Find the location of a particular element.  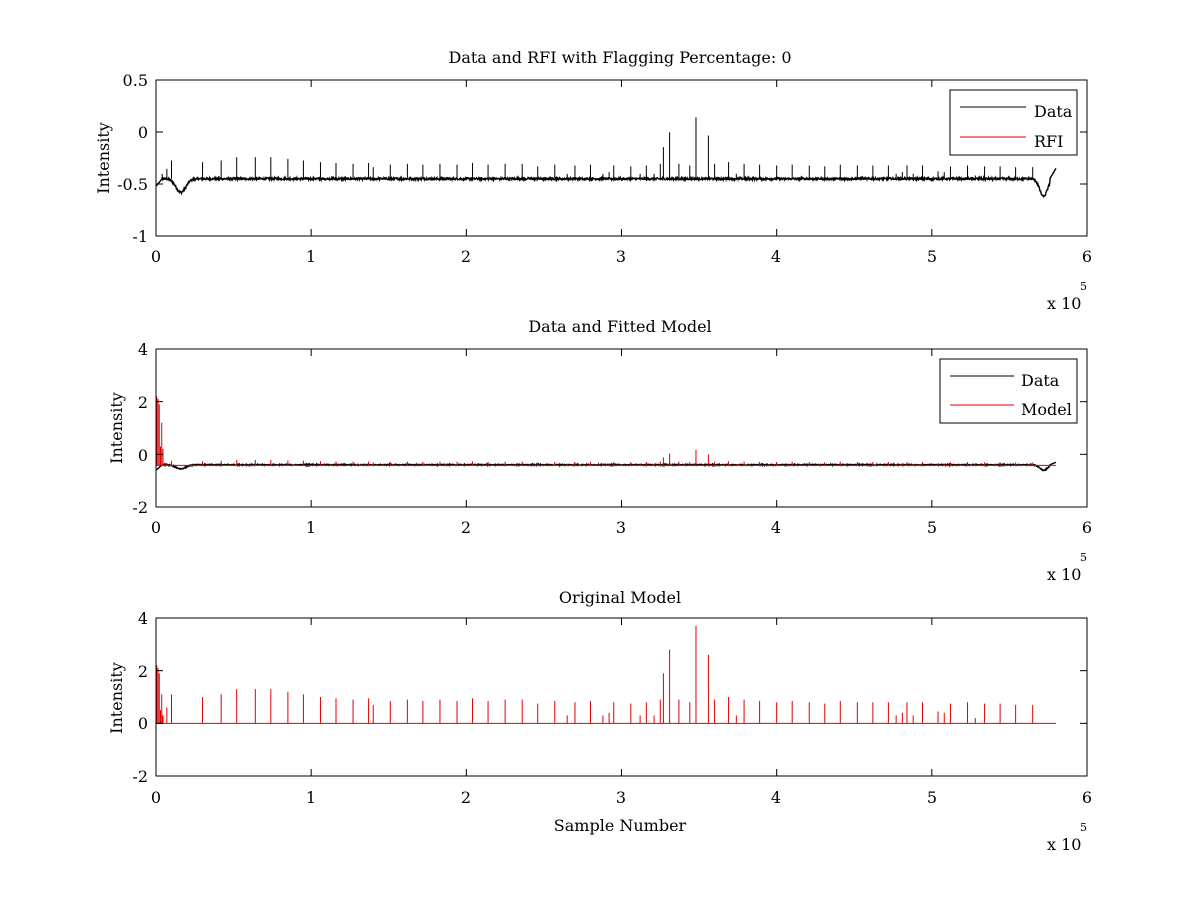

panel-2-legend-box is located at coordinates (1008, 391).